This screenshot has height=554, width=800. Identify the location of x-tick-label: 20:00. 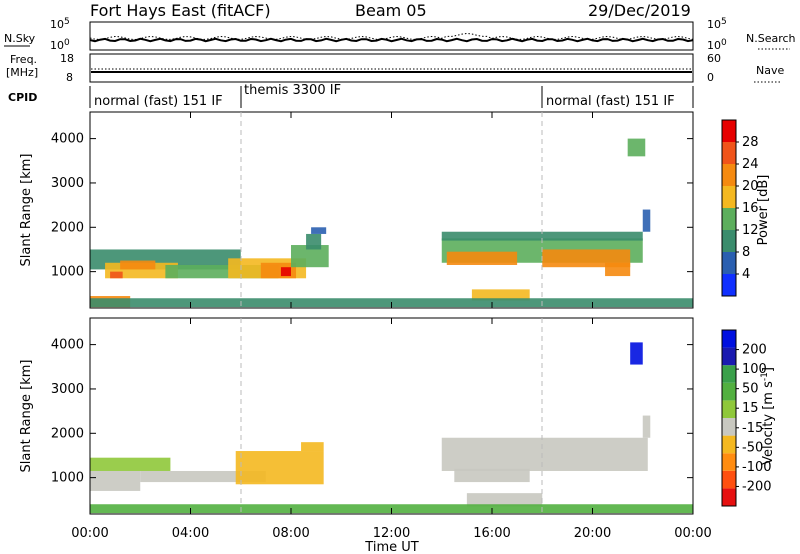
(592, 533).